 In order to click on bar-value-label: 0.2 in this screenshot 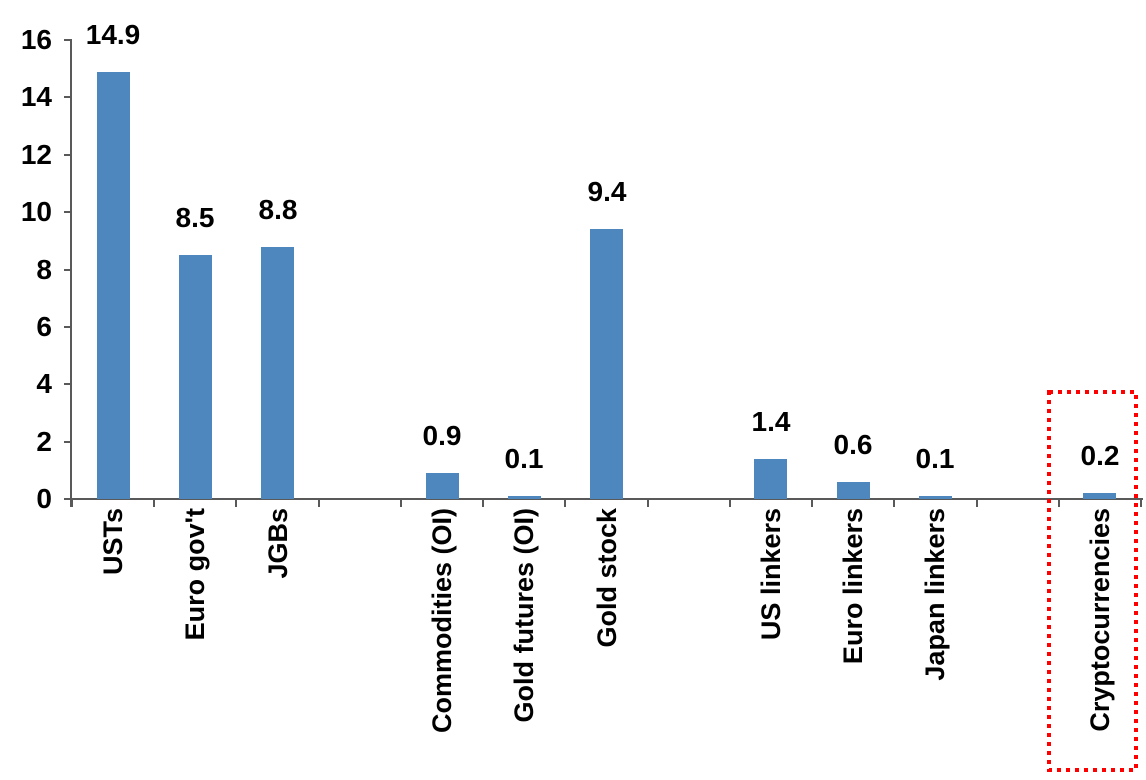, I will do `click(1100, 455)`.